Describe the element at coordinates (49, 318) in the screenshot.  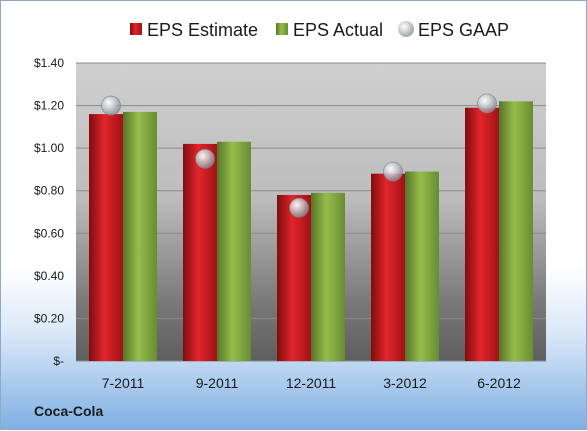
I see `y-tick-label: $0.20` at that location.